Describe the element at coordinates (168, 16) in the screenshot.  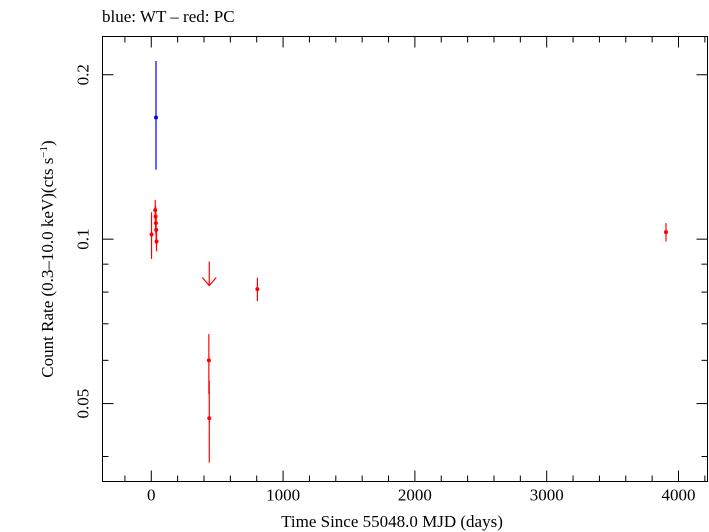
I see `chart-title: blue: WT – red: PC` at that location.